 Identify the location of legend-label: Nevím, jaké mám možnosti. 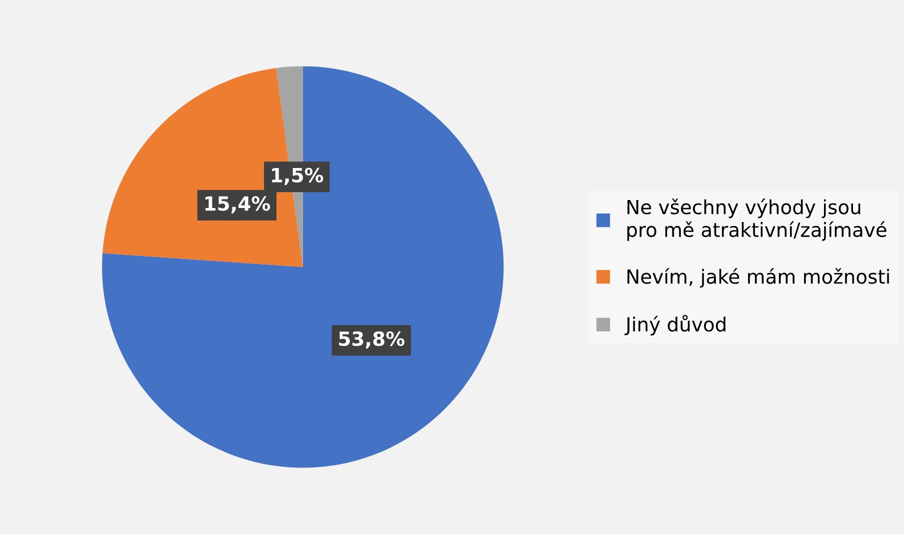
(758, 278).